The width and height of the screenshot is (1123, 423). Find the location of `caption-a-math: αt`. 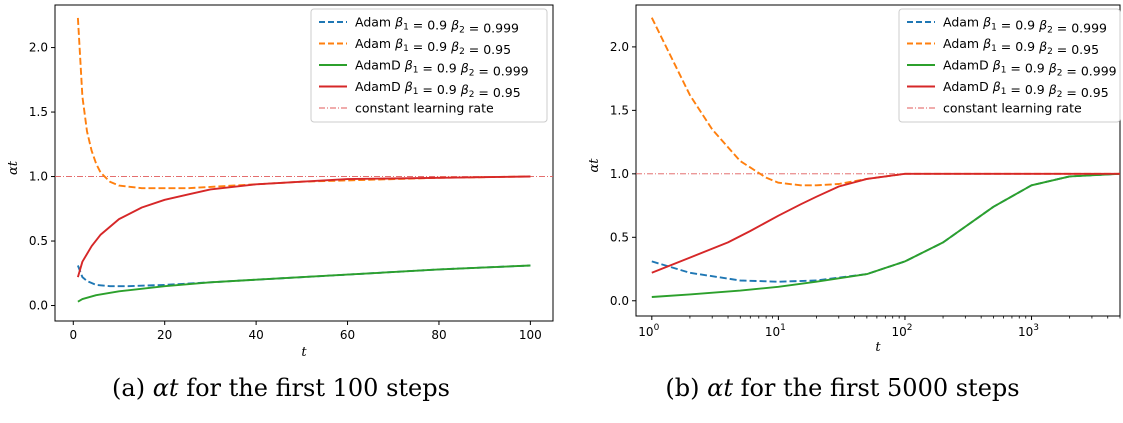

caption-a-math: αt is located at coordinates (165, 388).